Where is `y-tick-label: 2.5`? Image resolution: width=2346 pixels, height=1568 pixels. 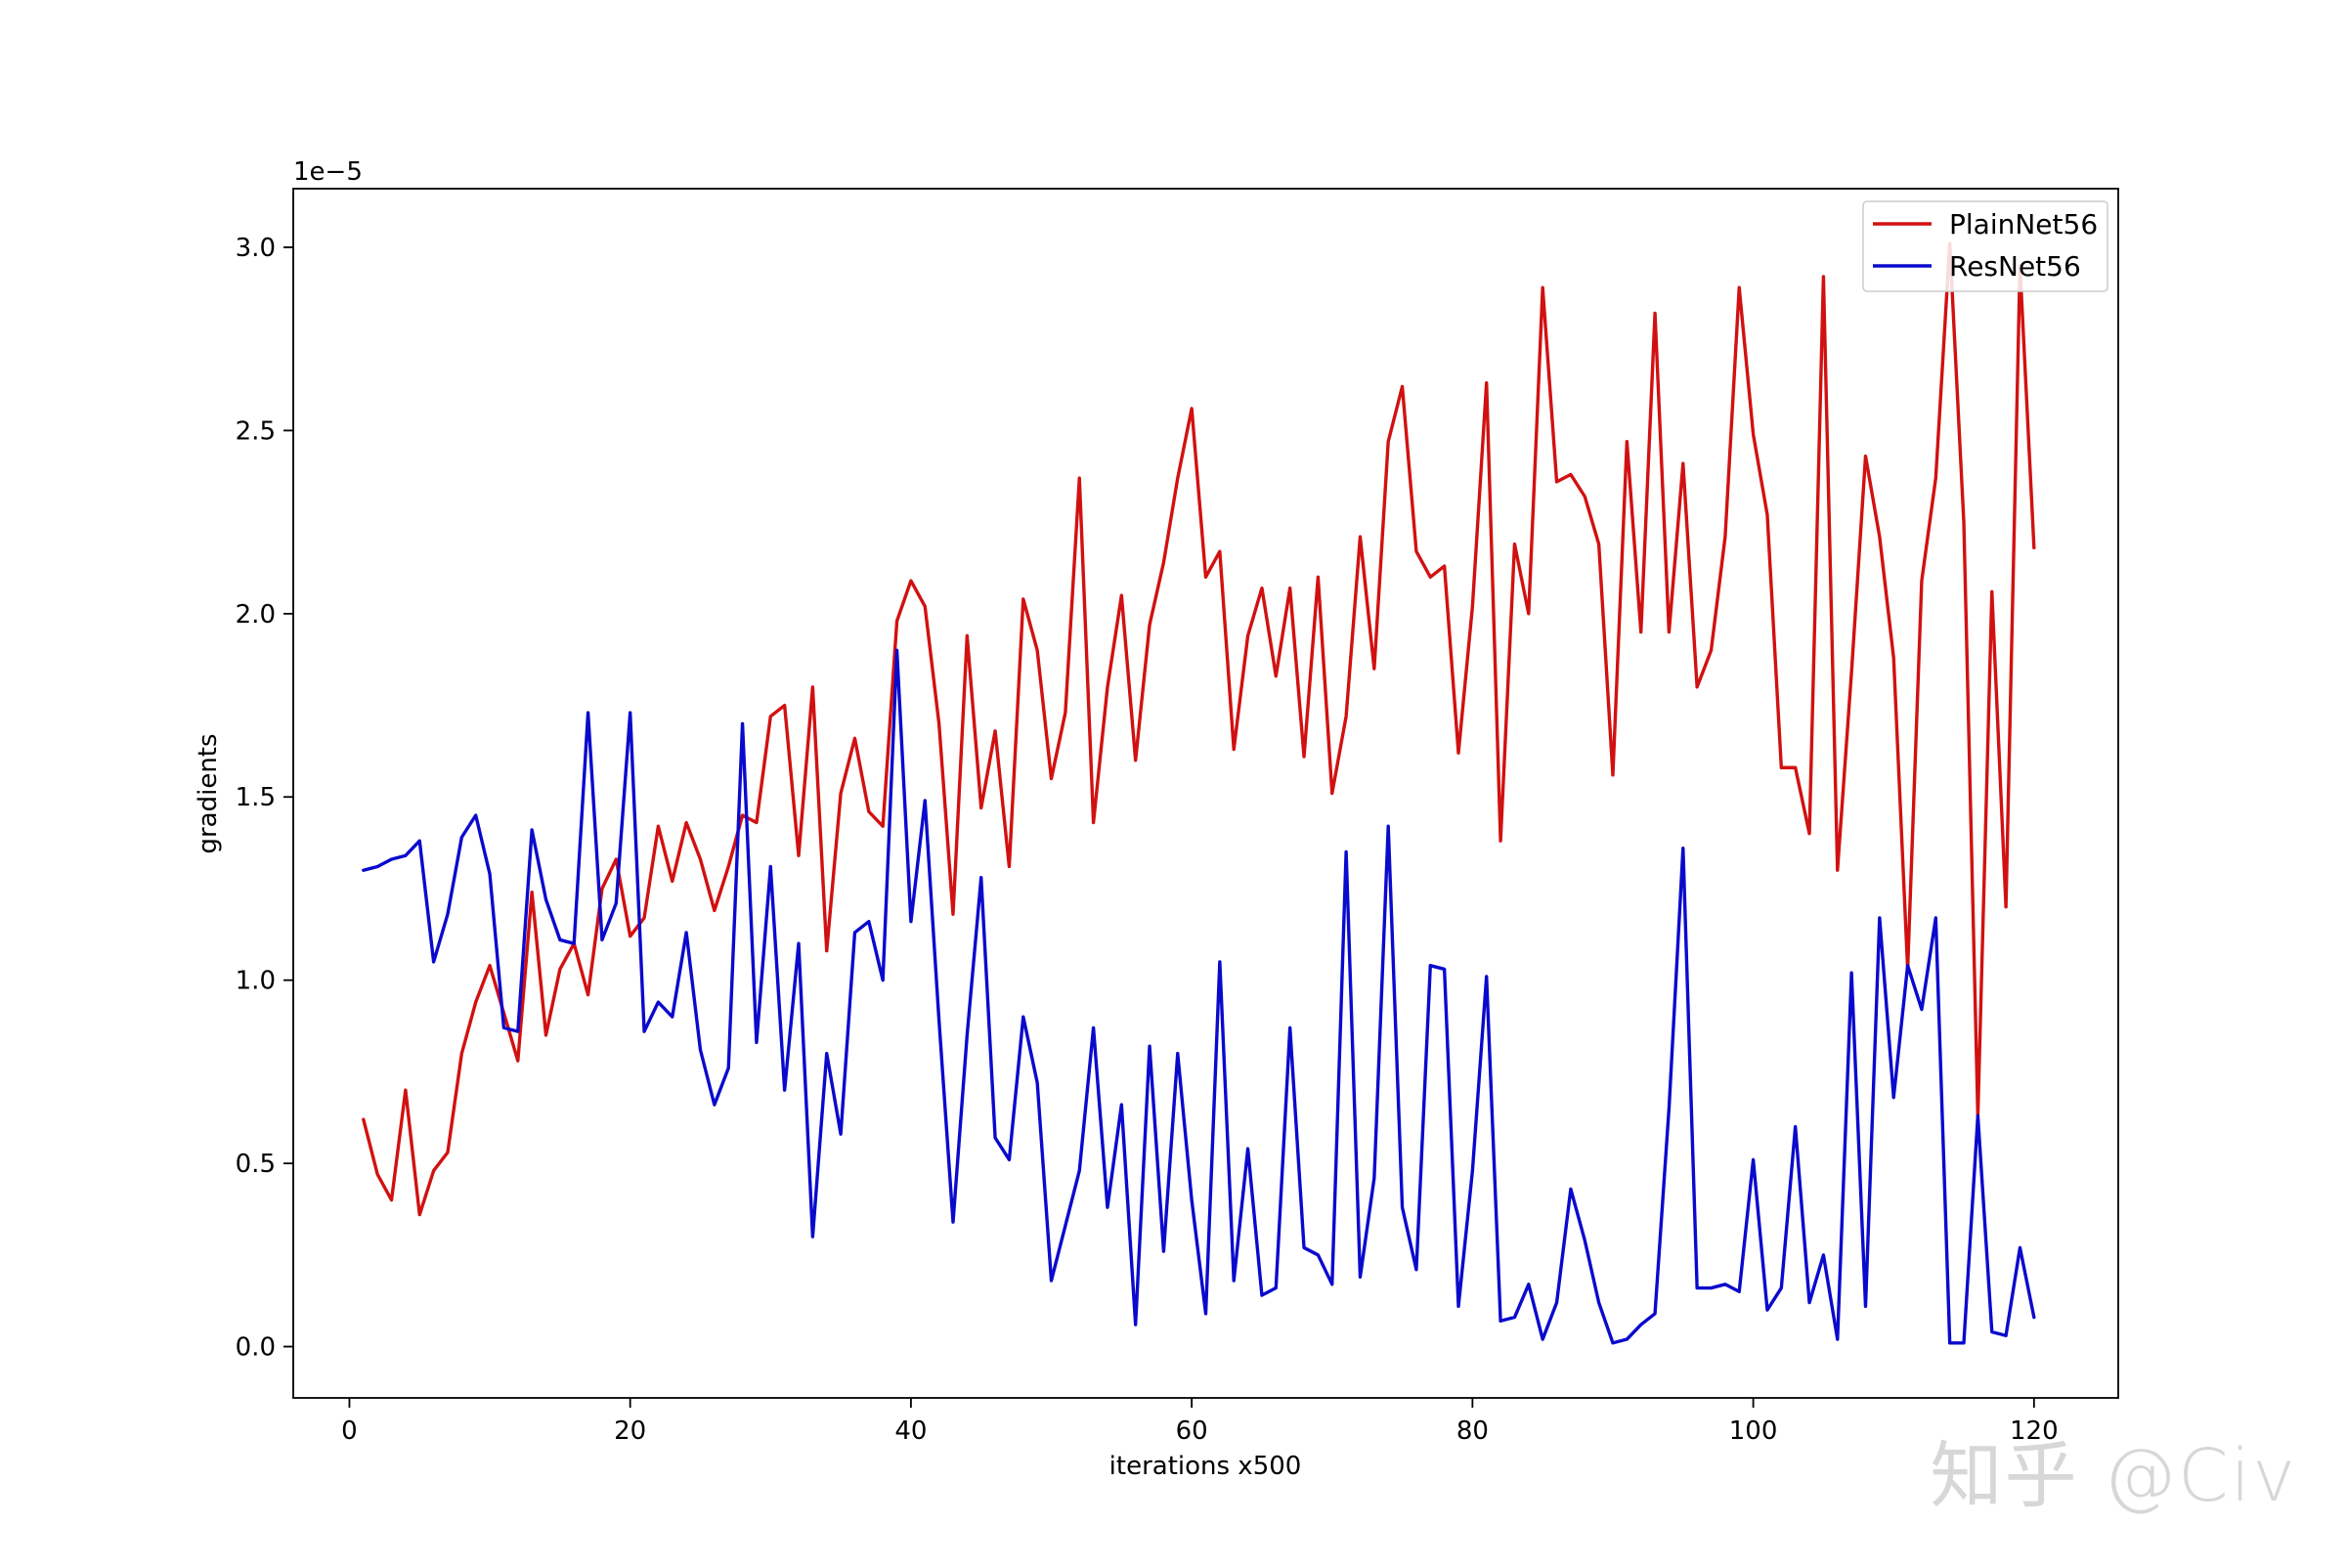 y-tick-label: 2.5 is located at coordinates (256, 431).